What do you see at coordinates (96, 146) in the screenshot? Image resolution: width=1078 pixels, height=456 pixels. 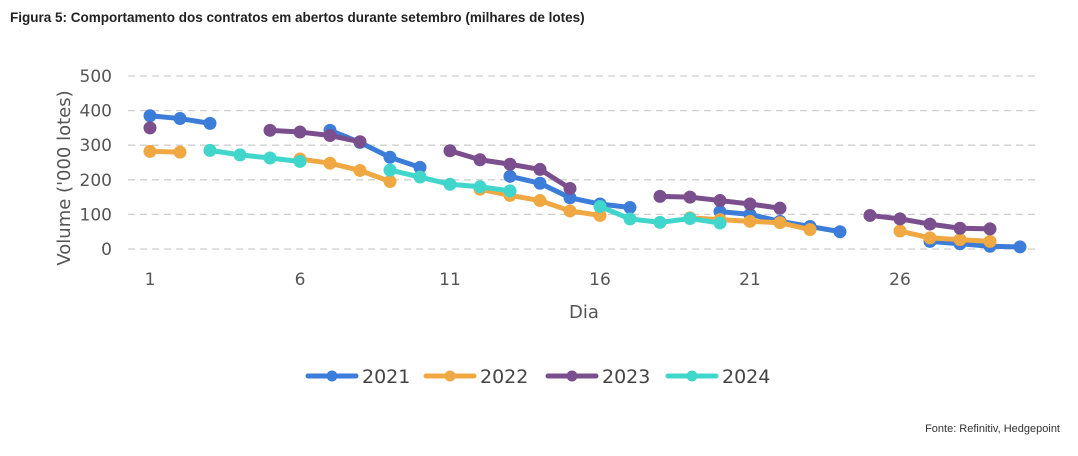 I see `y-tick-label: 300` at bounding box center [96, 146].